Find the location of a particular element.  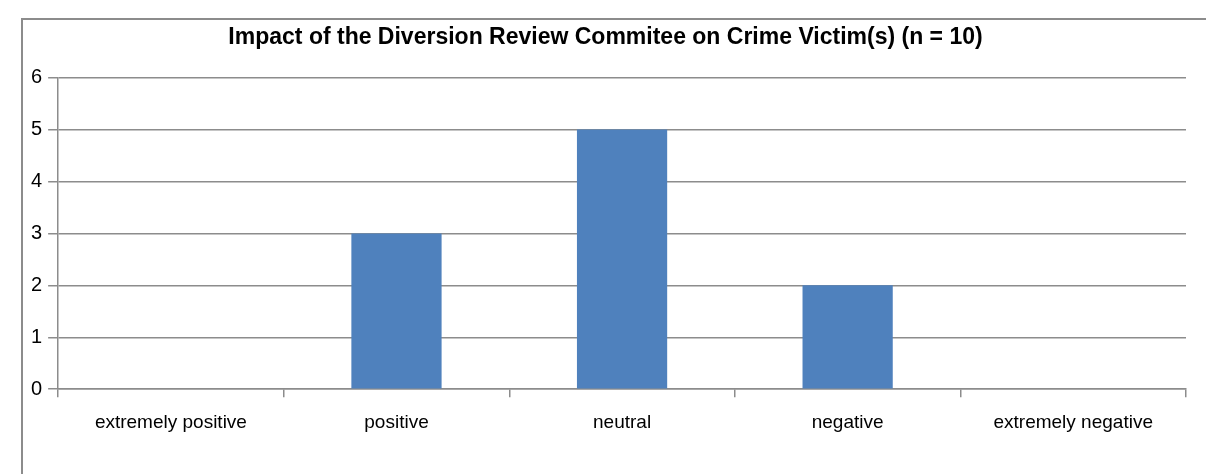

y-tick-label: 3 is located at coordinates (37, 231).